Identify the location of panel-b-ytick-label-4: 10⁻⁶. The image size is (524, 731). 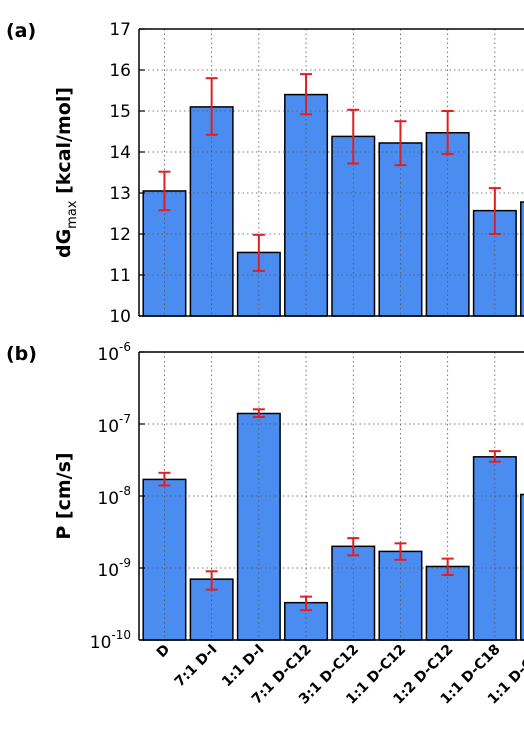
(114, 352).